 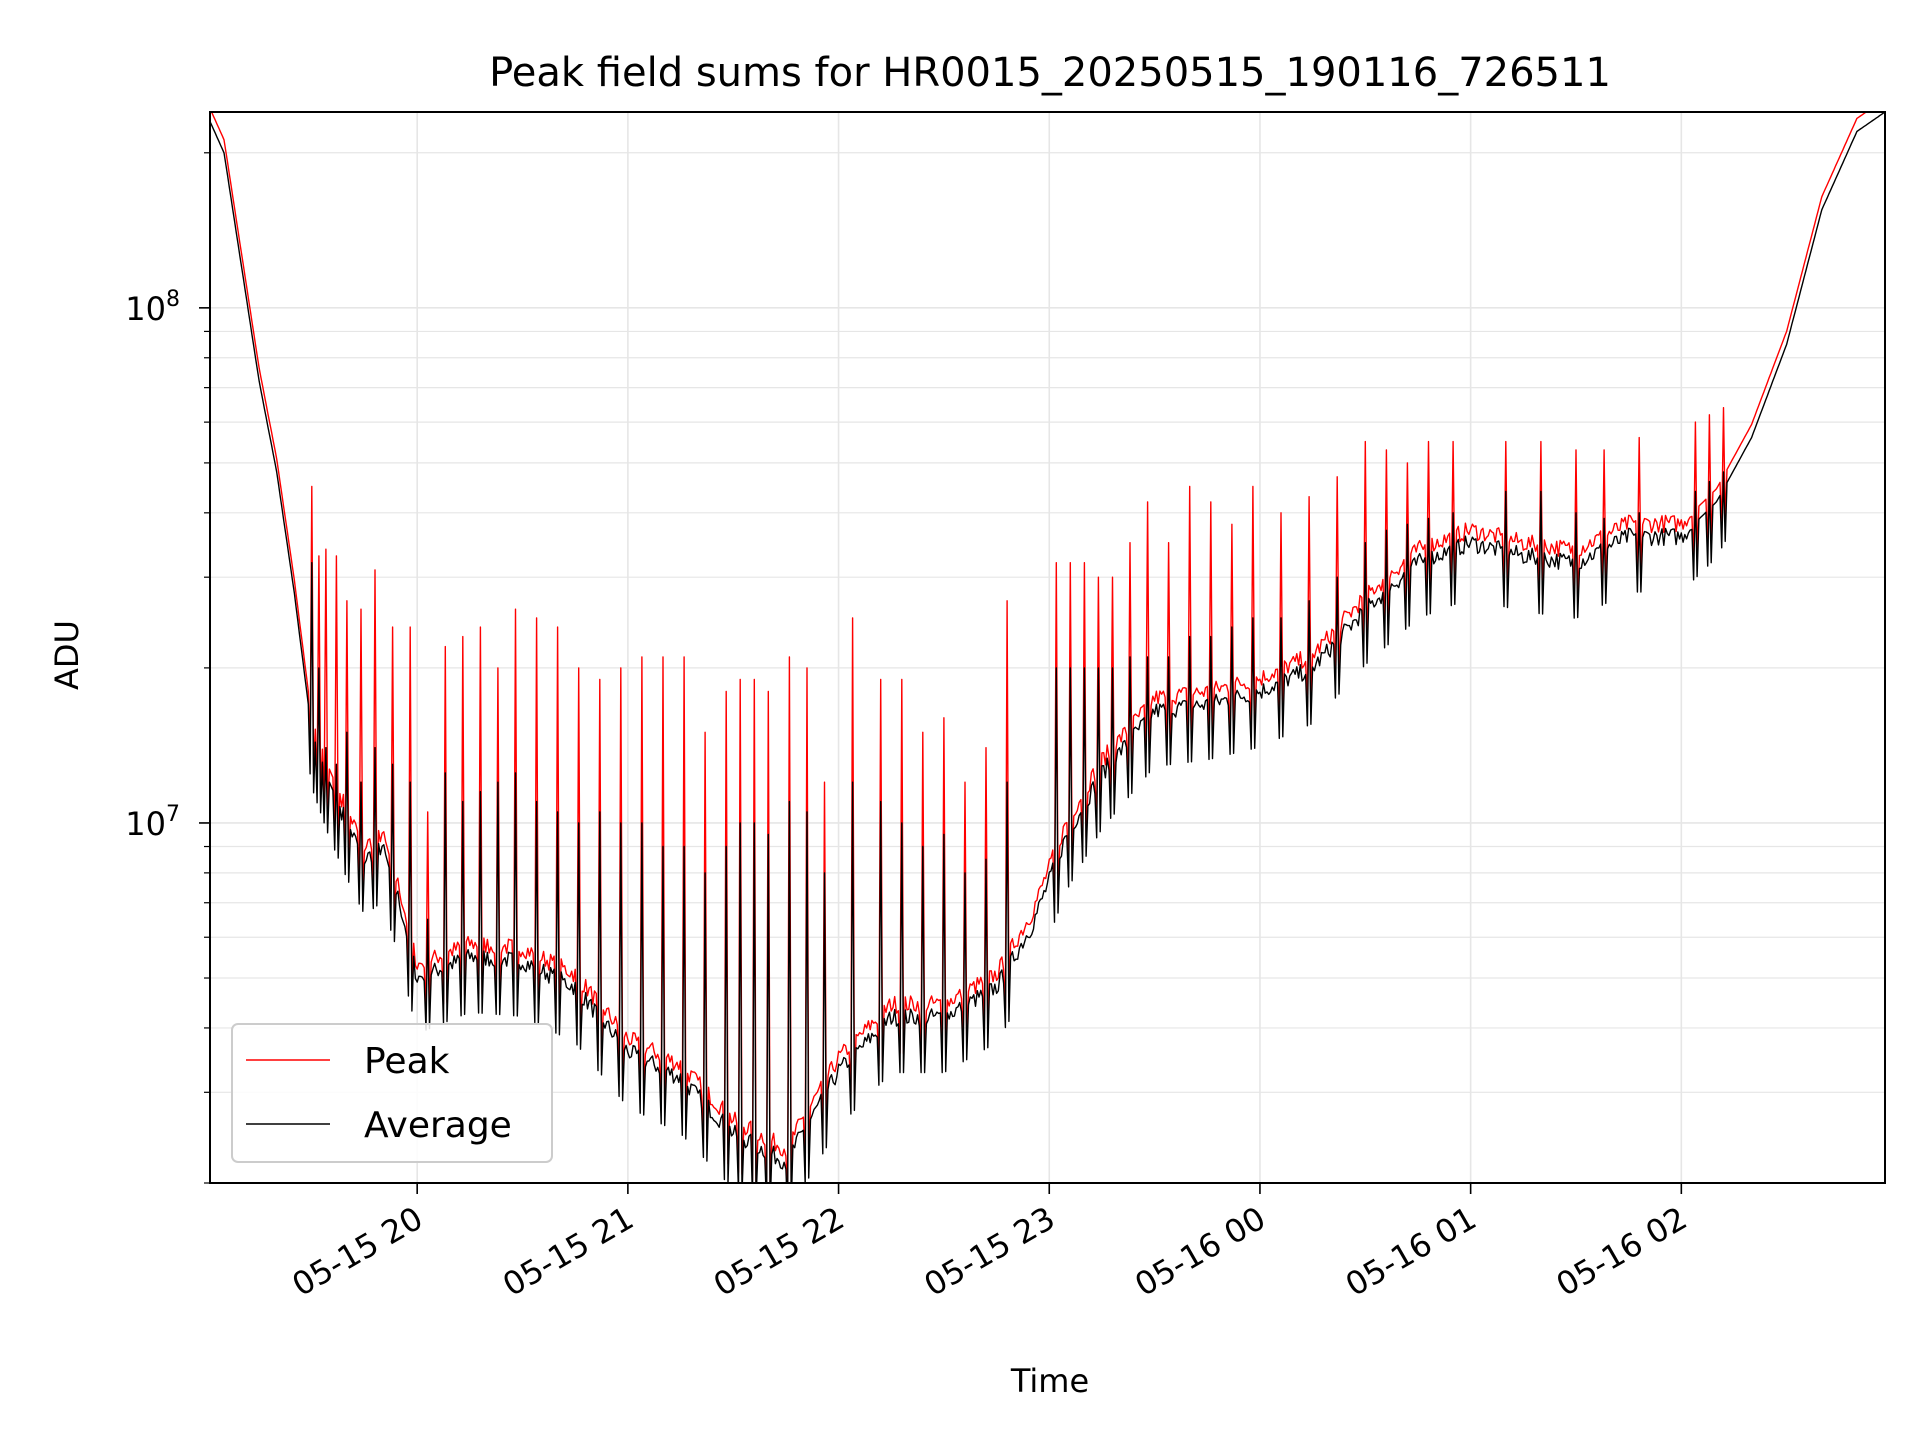 I want to click on legend-box, so click(x=392, y=1093).